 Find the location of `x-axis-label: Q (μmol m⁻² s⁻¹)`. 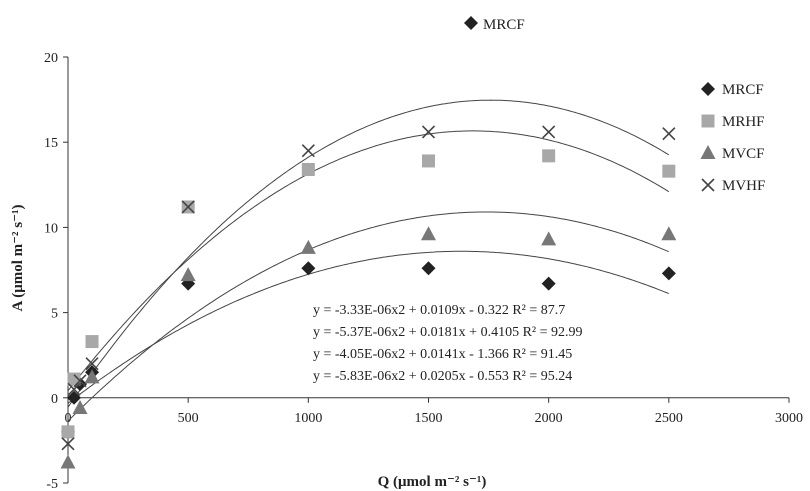

x-axis-label: Q (μmol m⁻² s⁻¹) is located at coordinates (432, 482).